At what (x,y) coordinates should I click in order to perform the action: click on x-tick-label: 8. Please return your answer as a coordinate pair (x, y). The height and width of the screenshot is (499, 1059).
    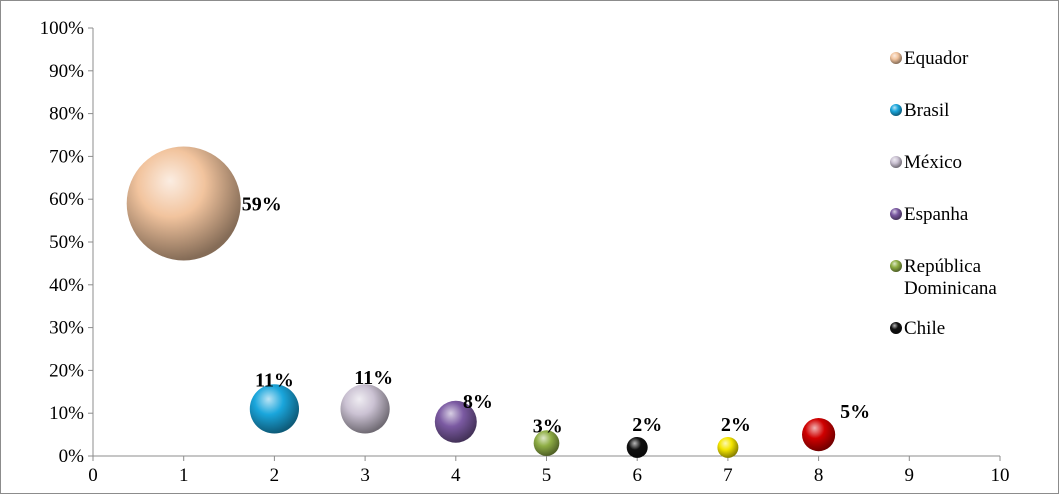
    Looking at the image, I should click on (819, 475).